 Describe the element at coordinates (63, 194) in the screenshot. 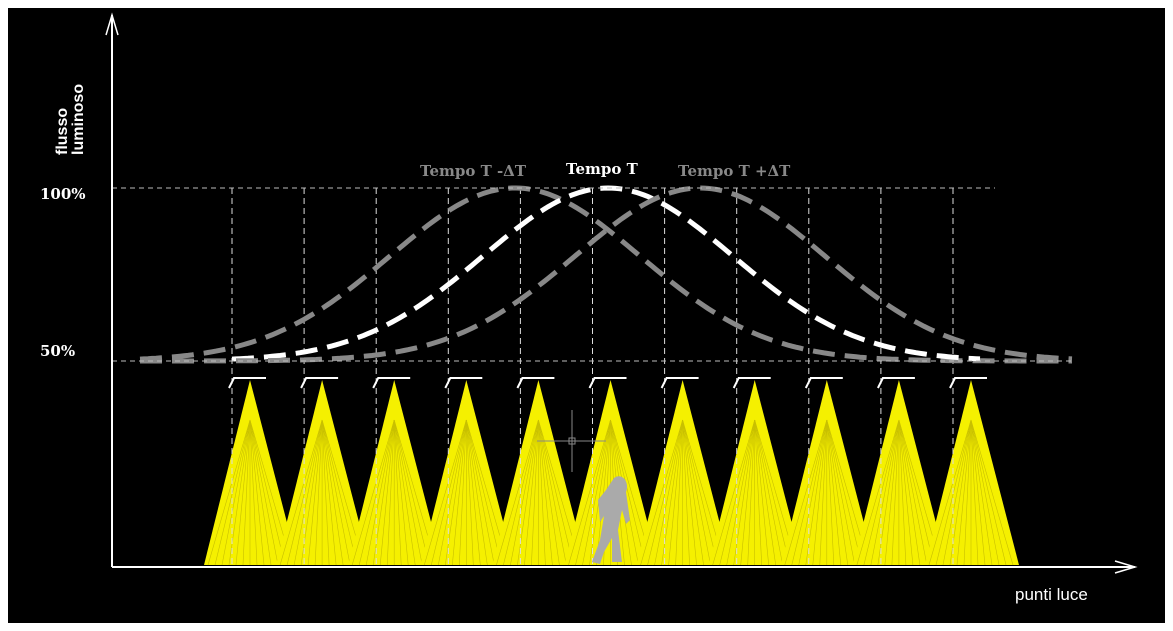

I see `level-label: 100%` at that location.